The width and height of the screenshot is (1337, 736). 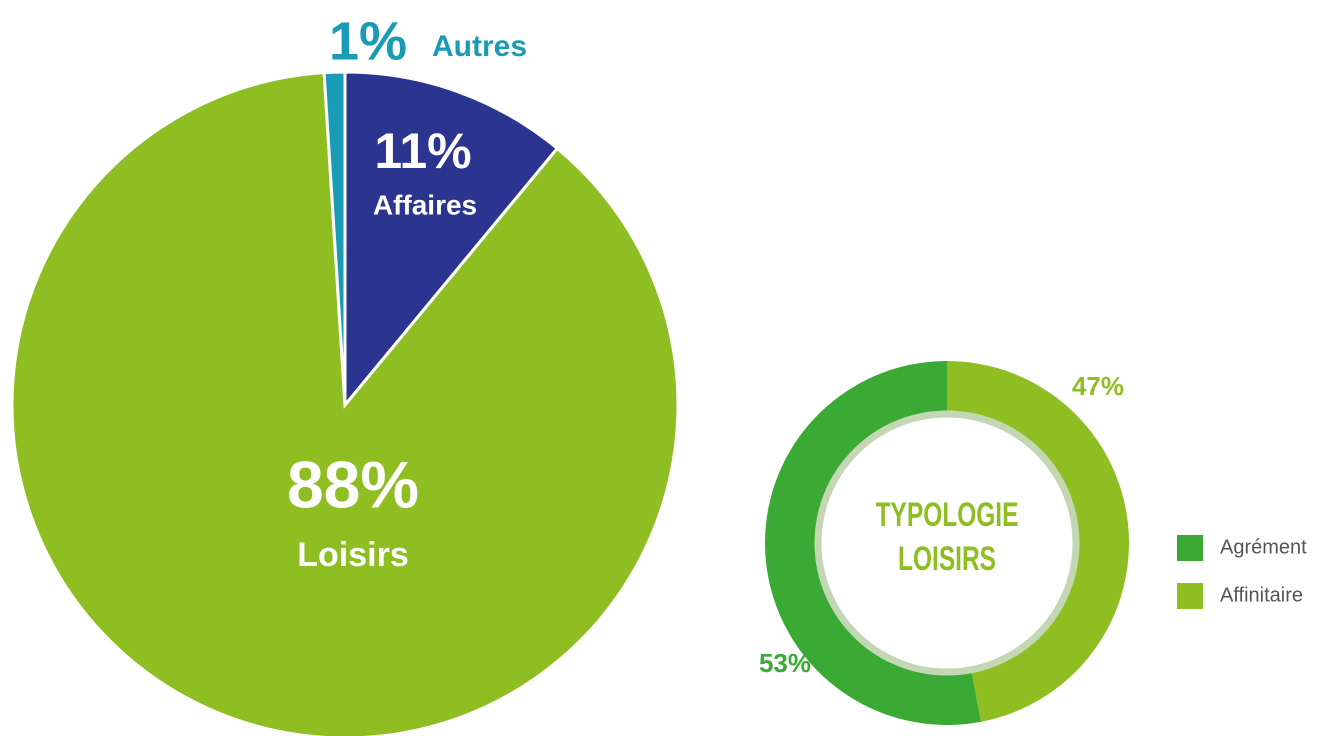 What do you see at coordinates (368, 41) in the screenshot?
I see `value-label: 1%` at bounding box center [368, 41].